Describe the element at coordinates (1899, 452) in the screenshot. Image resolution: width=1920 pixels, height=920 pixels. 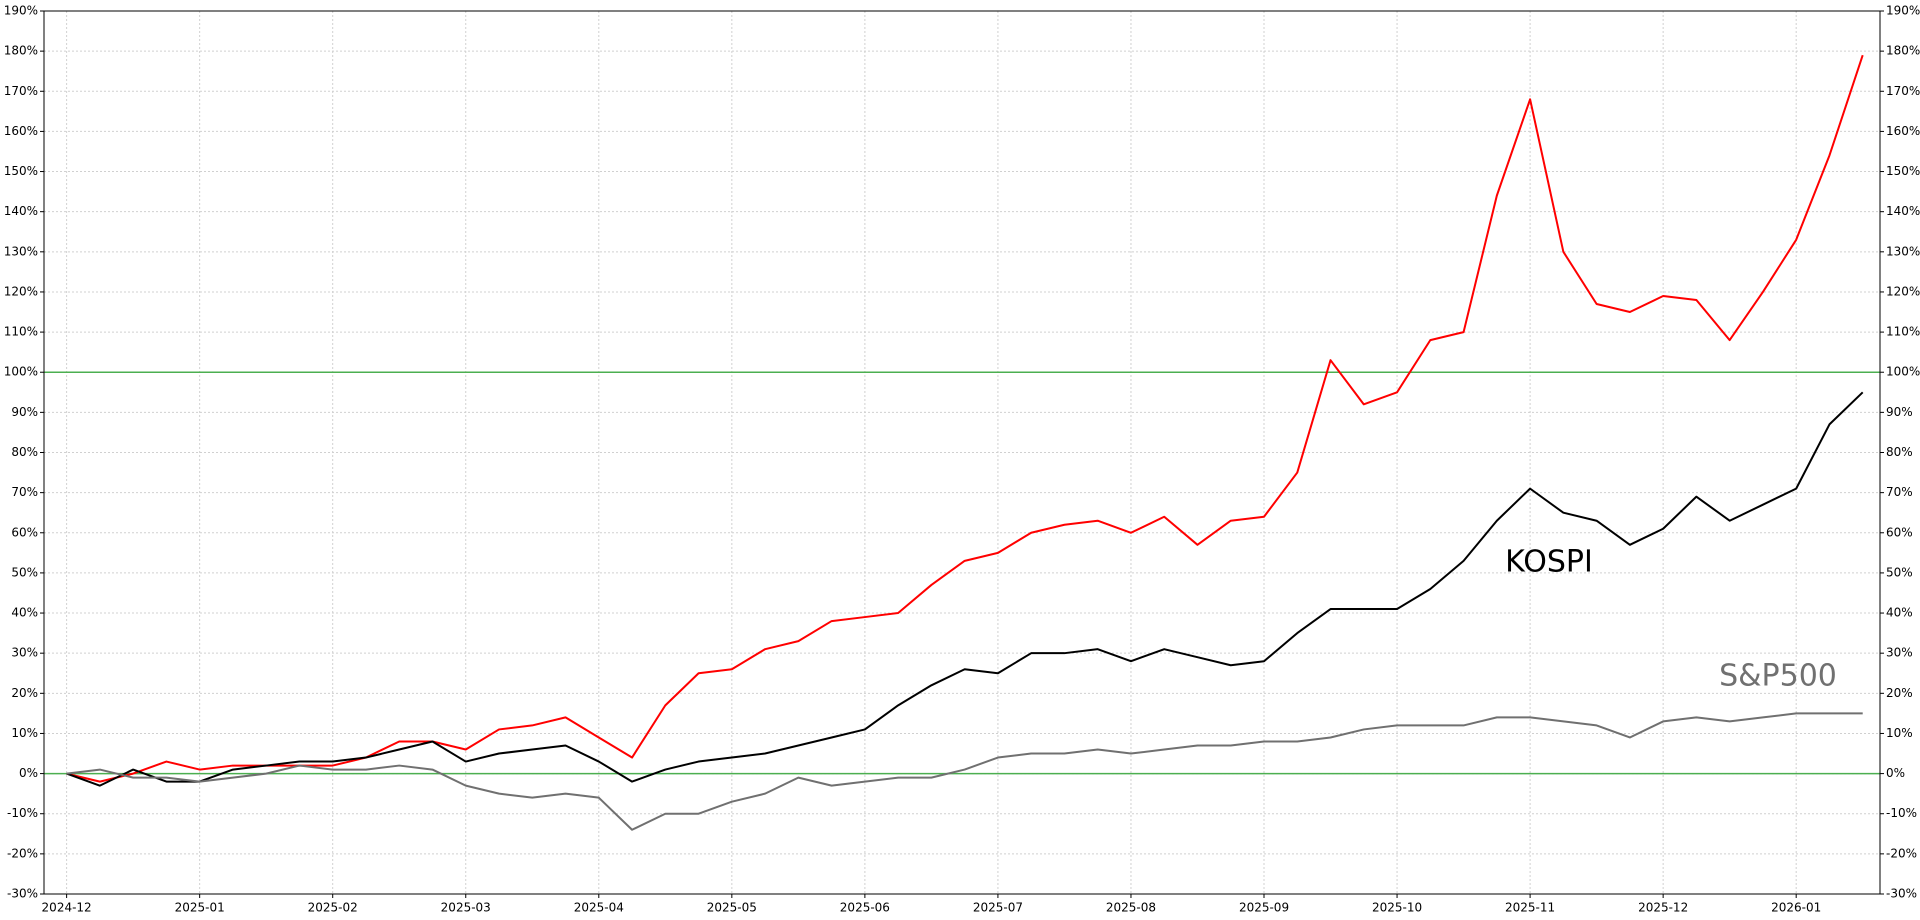
I see `y2-tick-label: 80%` at that location.